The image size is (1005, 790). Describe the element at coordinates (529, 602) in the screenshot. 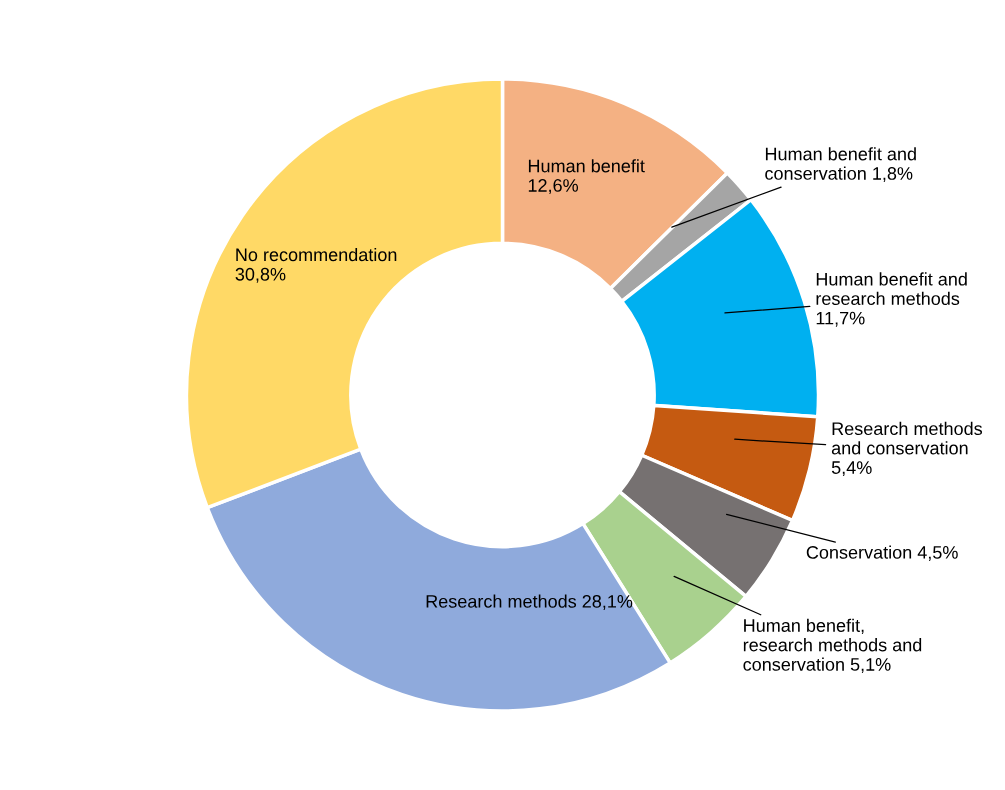

I see `category-label: Research methods 28,1%` at that location.